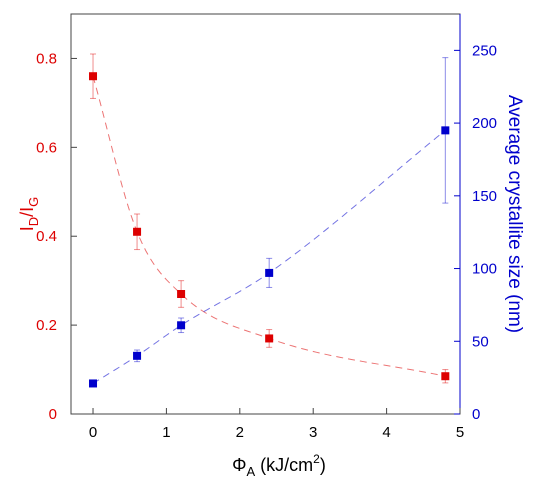 The image size is (550, 491). Describe the element at coordinates (323, 465) in the screenshot. I see `x-axis-title-unit-close: )` at that location.